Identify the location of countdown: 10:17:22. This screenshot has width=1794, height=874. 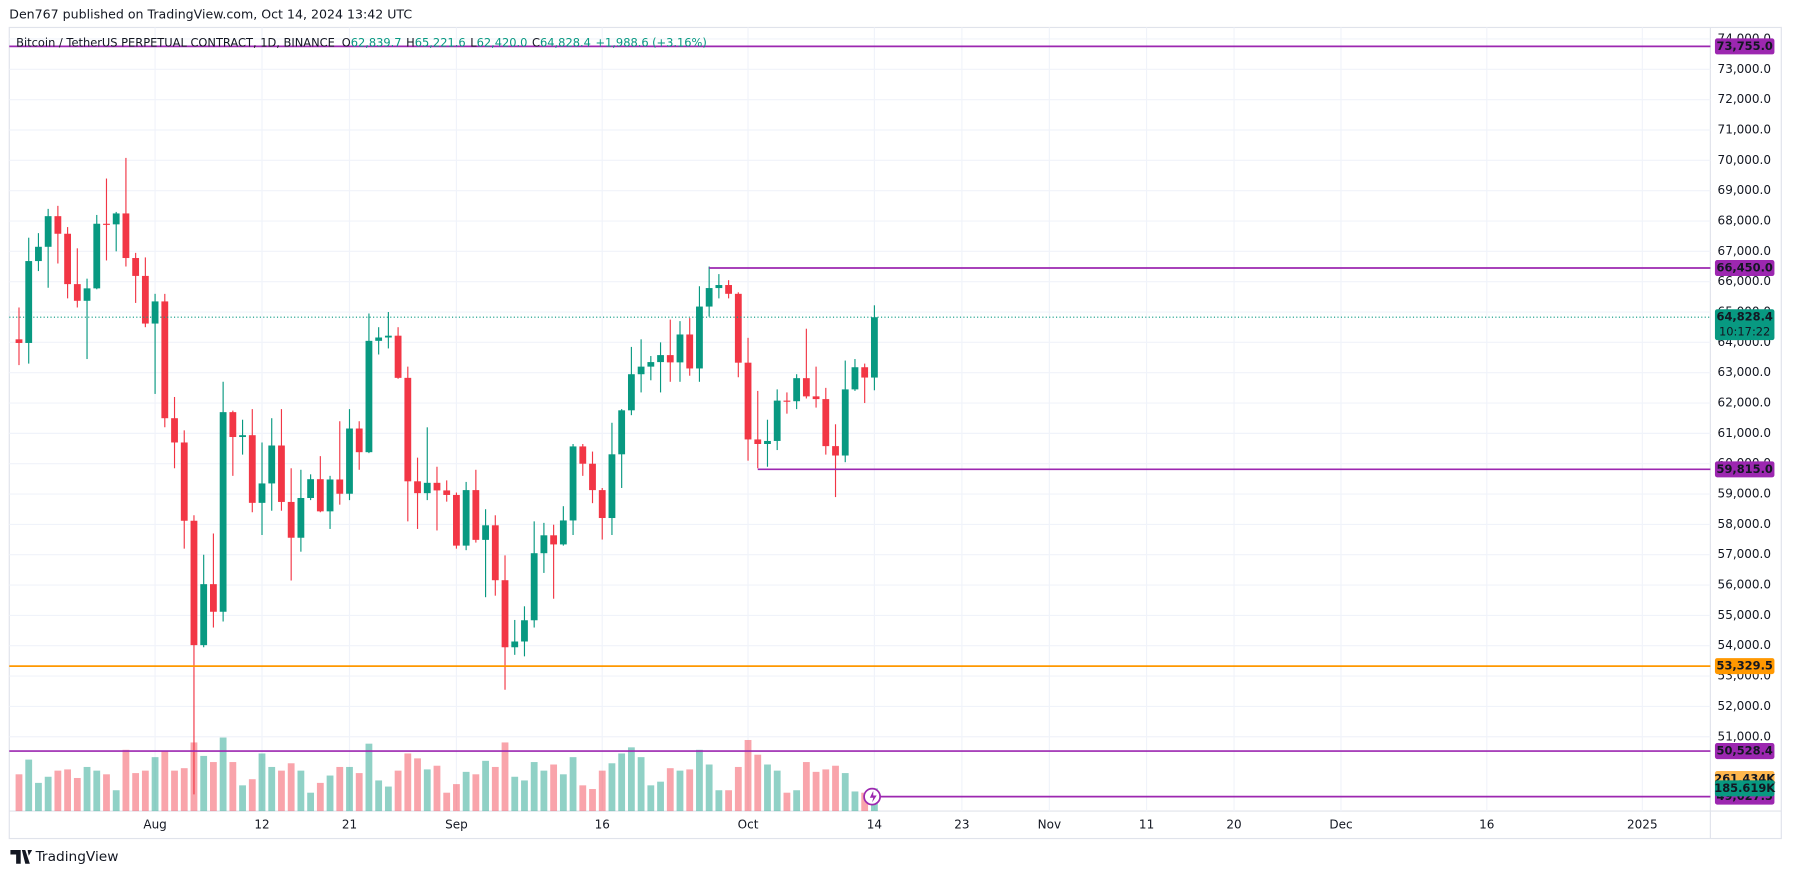
(1744, 332).